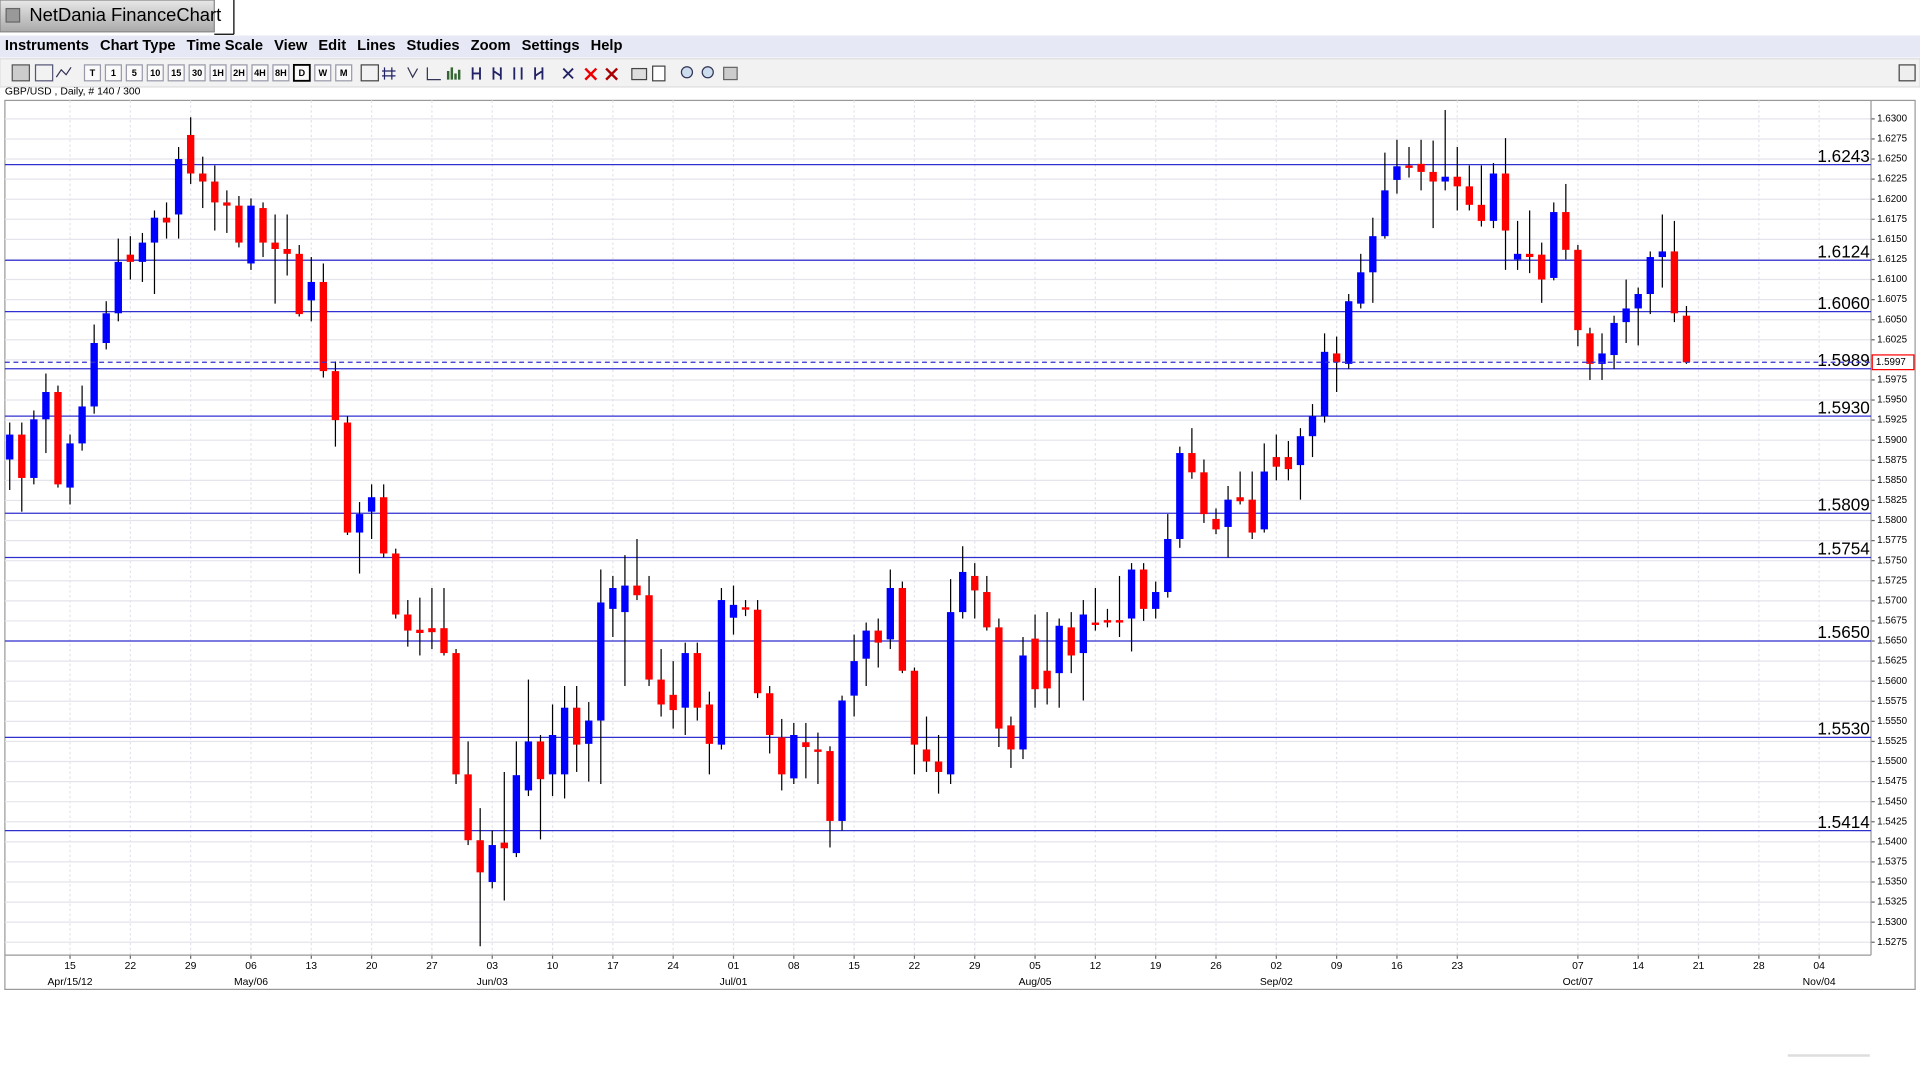 The height and width of the screenshot is (1080, 1920). Describe the element at coordinates (1892, 239) in the screenshot. I see `y-tick-label: 1.6150` at that location.